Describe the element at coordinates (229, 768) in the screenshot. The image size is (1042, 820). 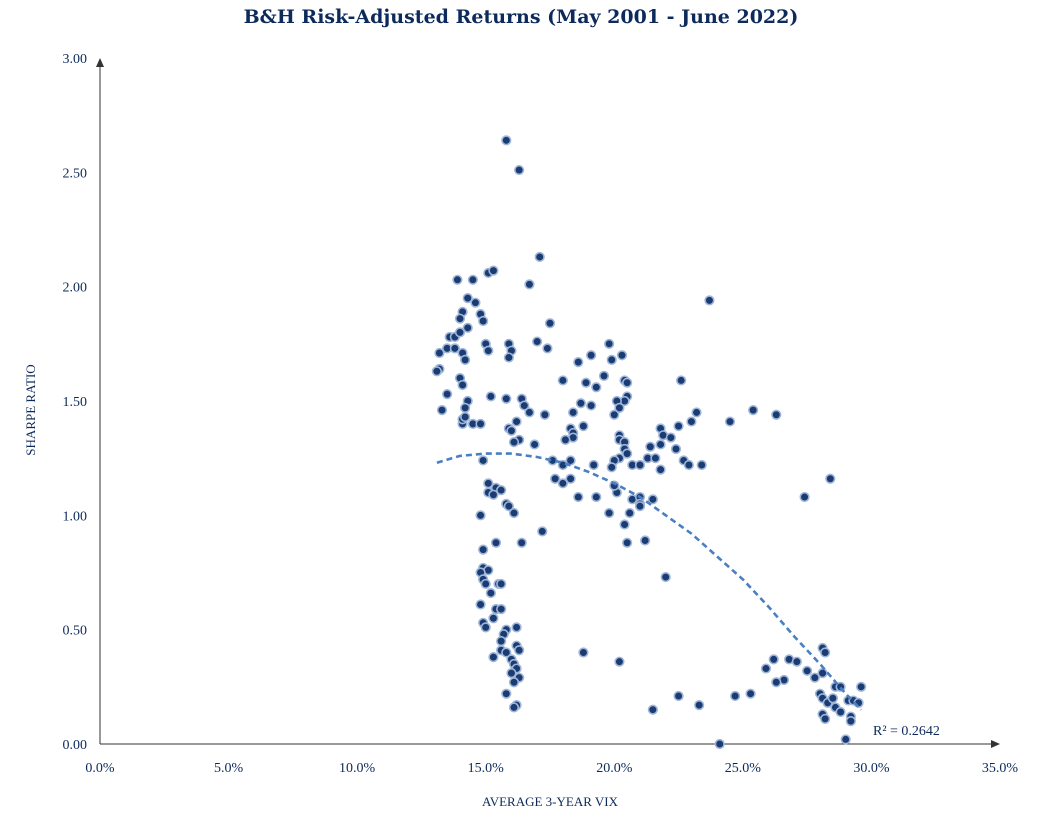
I see `x-tick-label: 5.0%` at that location.